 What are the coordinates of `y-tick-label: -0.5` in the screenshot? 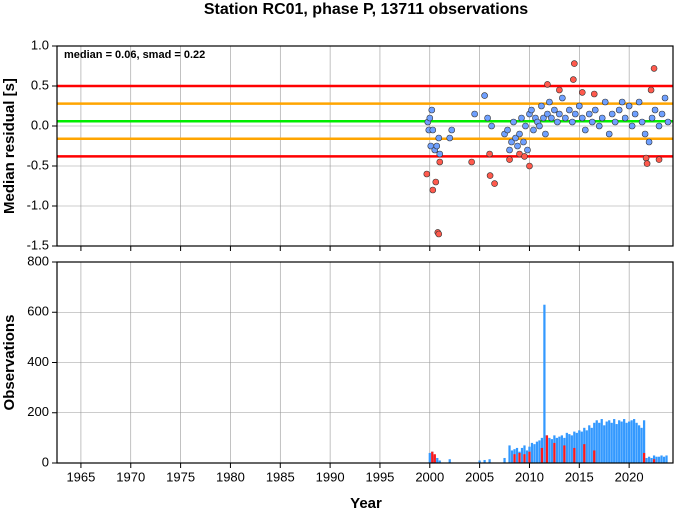 It's located at (38, 164).